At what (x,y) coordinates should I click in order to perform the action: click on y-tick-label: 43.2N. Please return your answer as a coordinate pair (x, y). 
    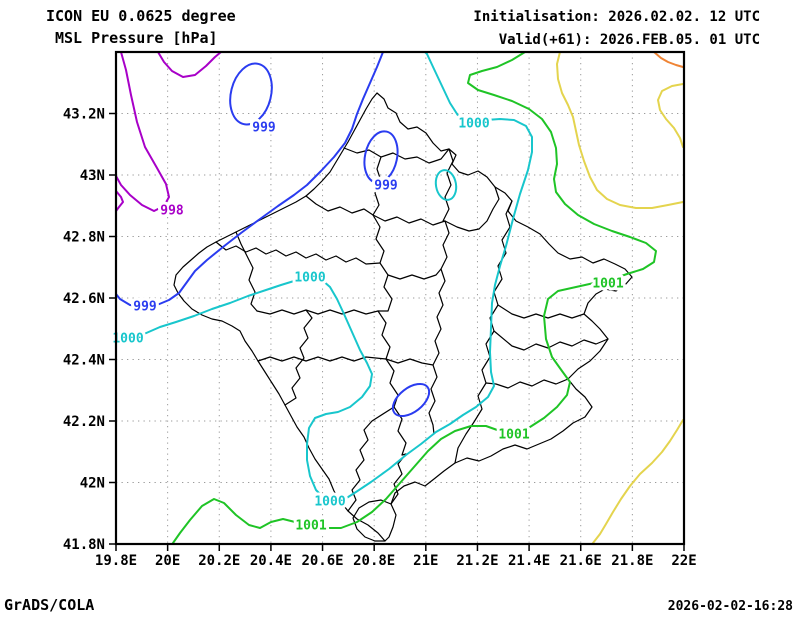
    Looking at the image, I should click on (84, 115).